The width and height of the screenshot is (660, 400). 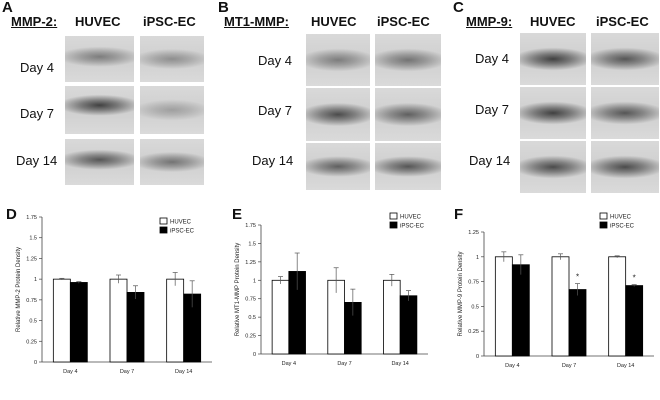 I want to click on panel-b-row-day14: Day 14, so click(x=273, y=160).